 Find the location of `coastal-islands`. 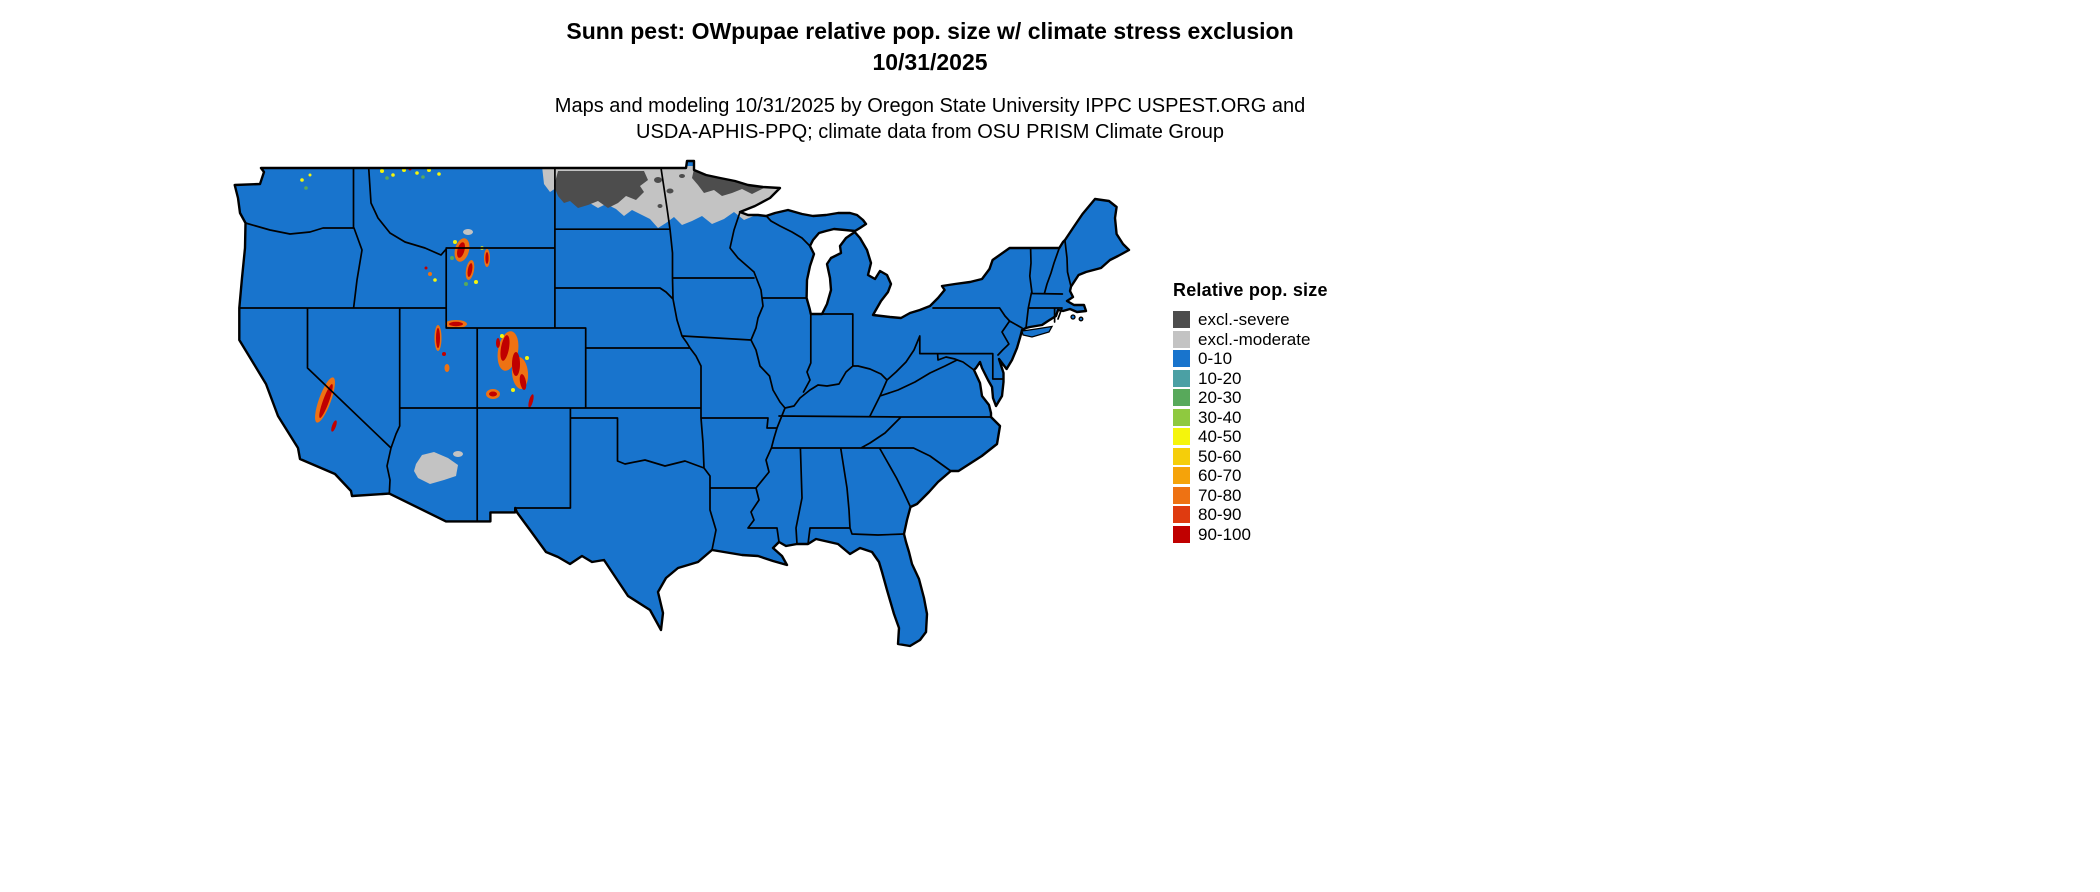

coastal-islands is located at coordinates (1052, 326).